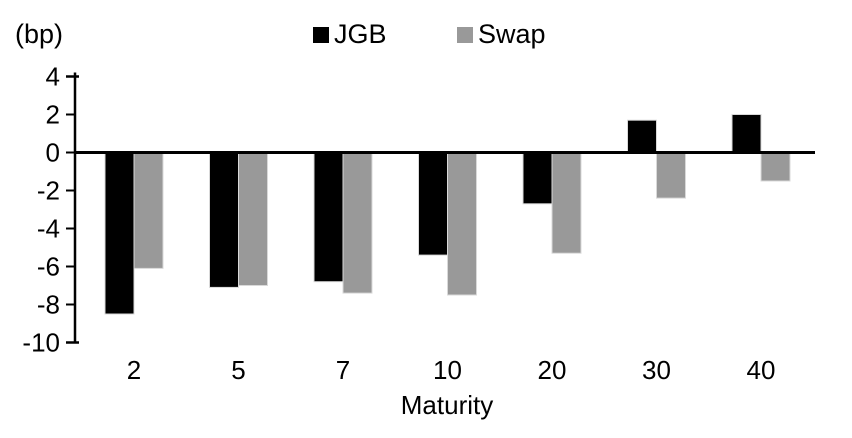  I want to click on y-tick-label: -6, so click(48, 267).